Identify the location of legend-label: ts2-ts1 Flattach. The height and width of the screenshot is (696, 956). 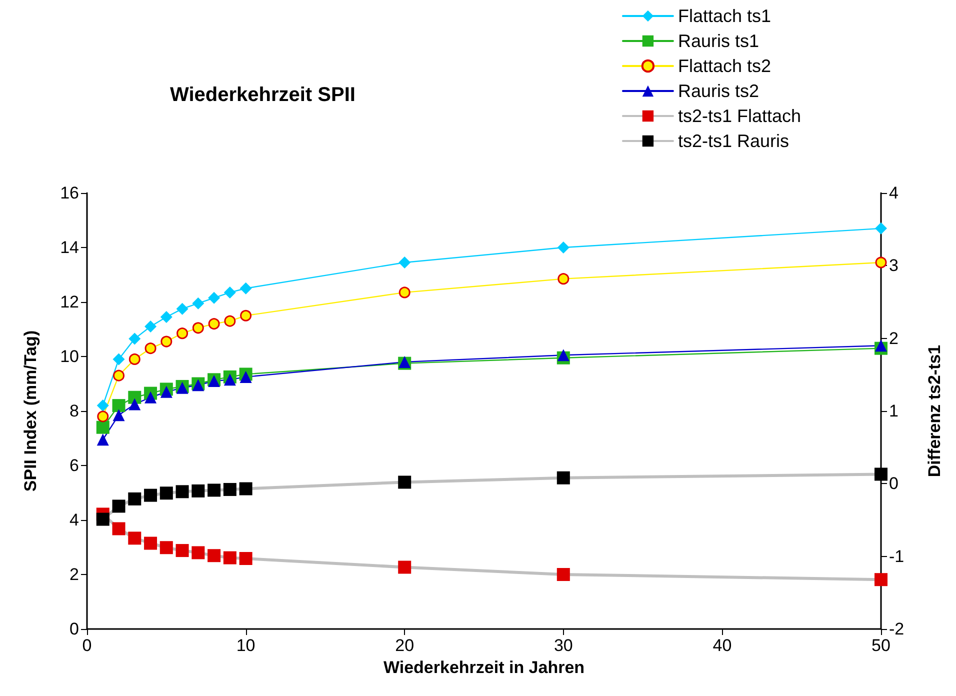
(739, 116).